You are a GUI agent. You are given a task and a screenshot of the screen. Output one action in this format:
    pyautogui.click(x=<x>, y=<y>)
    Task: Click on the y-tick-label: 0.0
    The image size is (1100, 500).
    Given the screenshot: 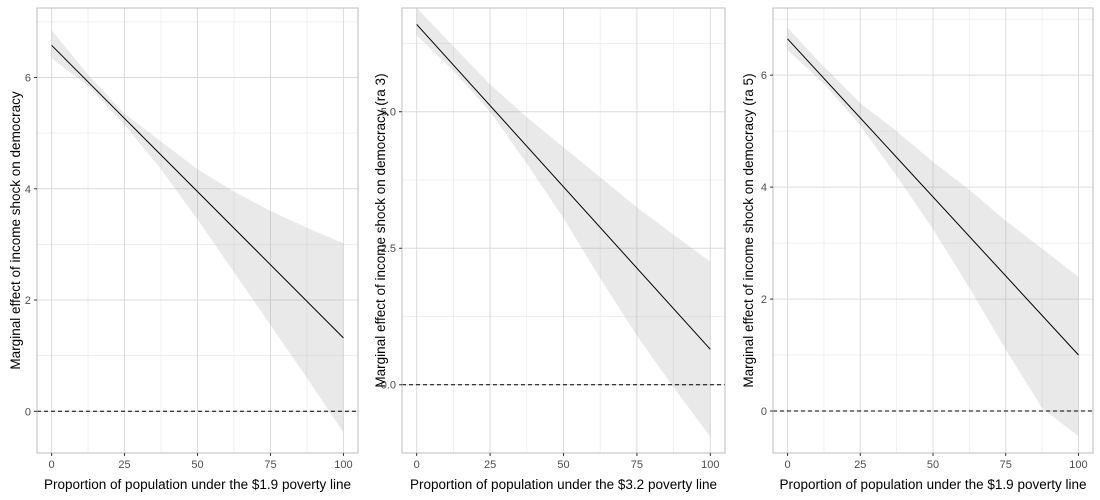 What is the action you would take?
    pyautogui.click(x=388, y=386)
    